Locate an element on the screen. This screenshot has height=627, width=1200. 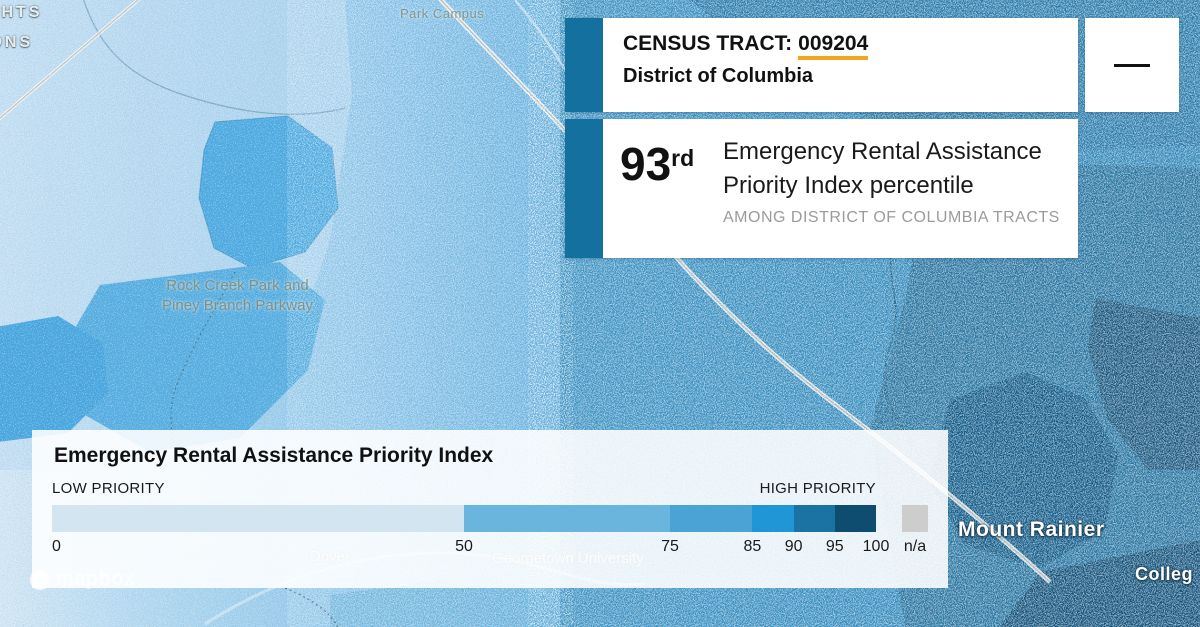
tract-label: CENSUS TRACT: is located at coordinates (708, 43).